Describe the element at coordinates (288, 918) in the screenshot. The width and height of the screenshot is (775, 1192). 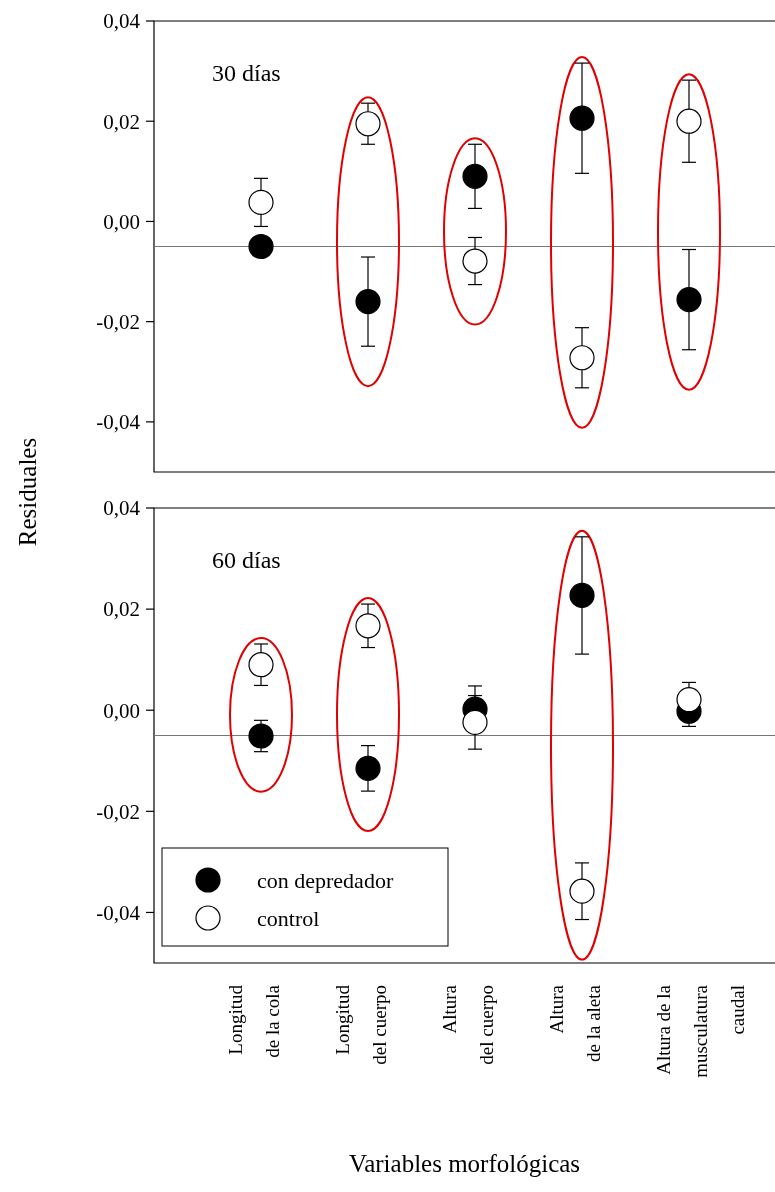
I see `legend-label: control` at that location.